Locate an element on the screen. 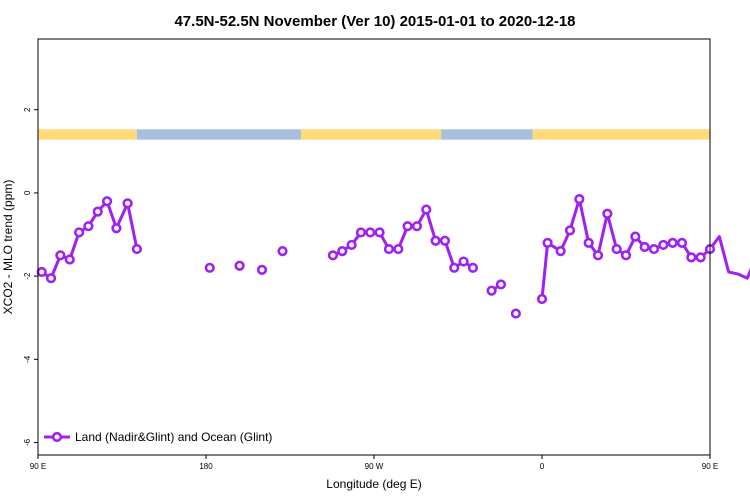 This screenshot has width=750, height=500. legend-label: Land (Nadir&Glint) and Ocean (Glint) is located at coordinates (173, 437).